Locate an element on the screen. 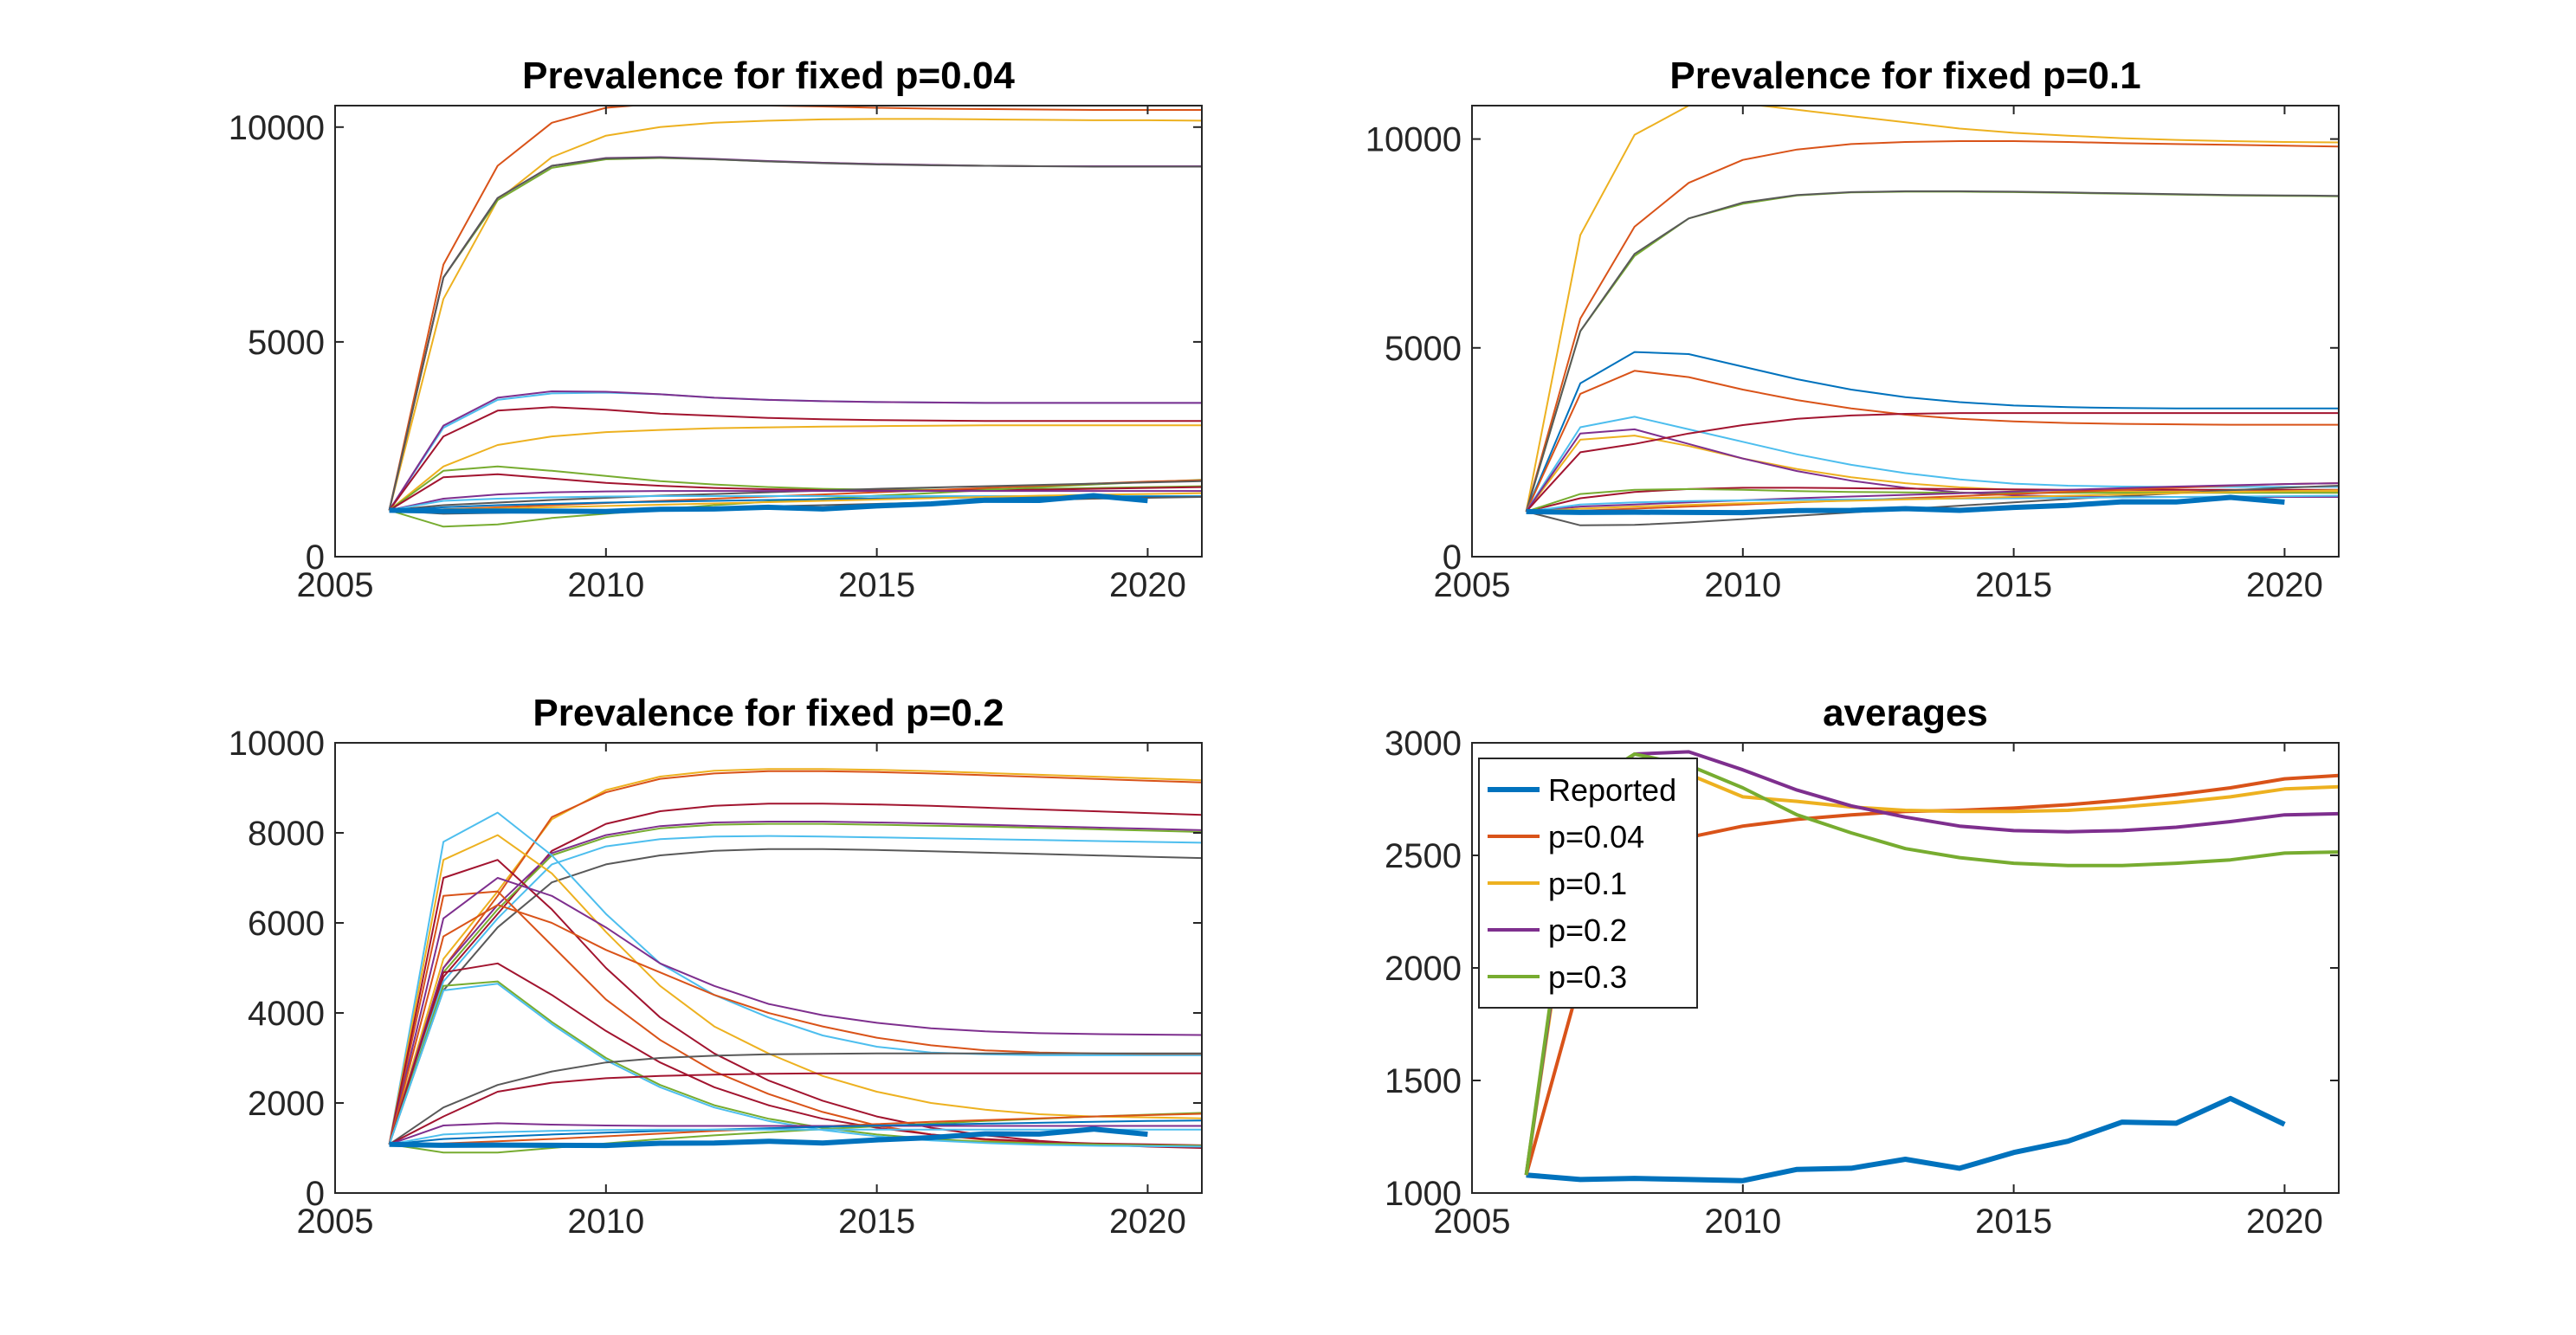  legend-entry: p=0.1 is located at coordinates (1587, 884).